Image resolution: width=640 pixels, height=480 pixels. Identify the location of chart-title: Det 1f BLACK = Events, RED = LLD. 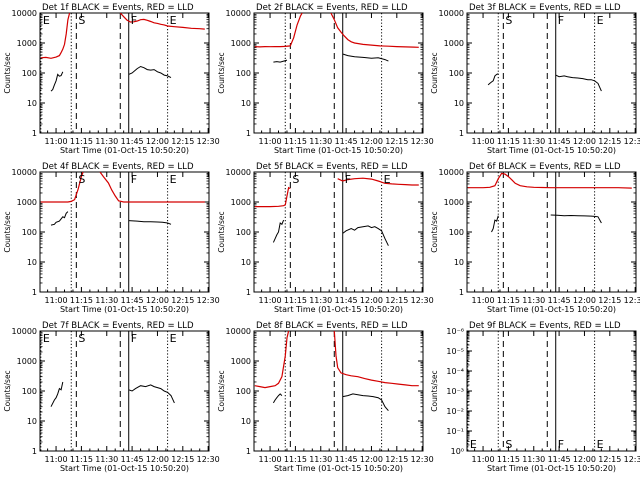
(118, 8).